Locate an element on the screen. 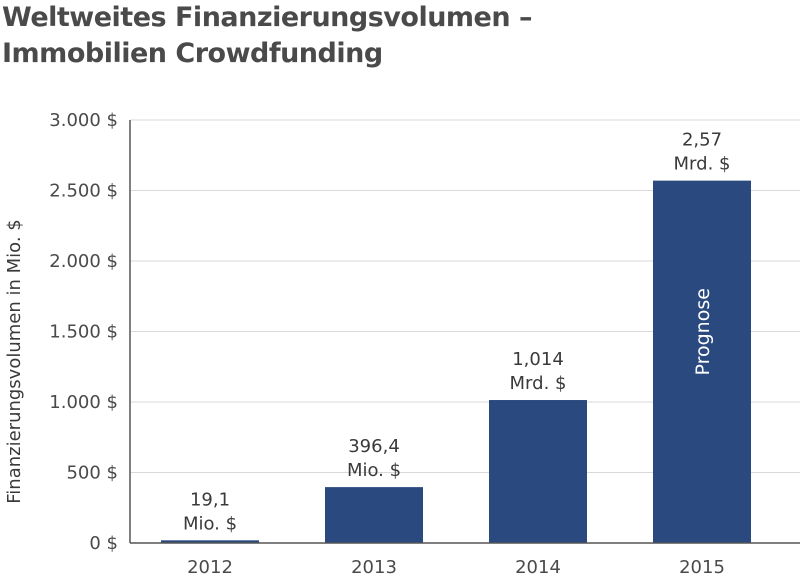 The width and height of the screenshot is (800, 576). chart-title-line-1: Weltweites Finanzierungsvolumen – is located at coordinates (267, 17).